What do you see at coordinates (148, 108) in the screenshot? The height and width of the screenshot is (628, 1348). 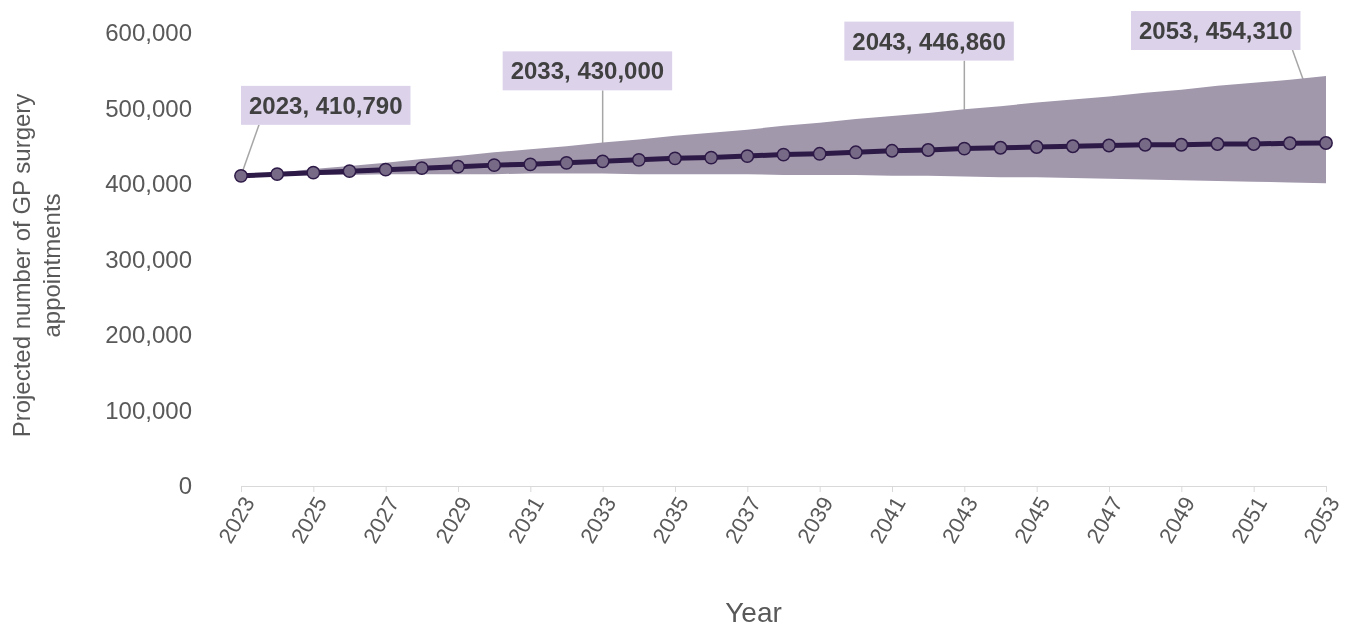 I see `y-tick-label: 500,000` at bounding box center [148, 108].